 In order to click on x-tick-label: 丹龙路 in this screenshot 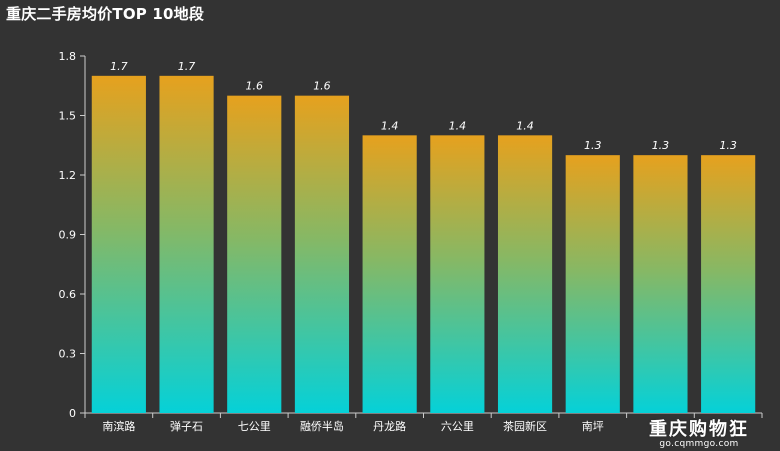, I will do `click(389, 426)`.